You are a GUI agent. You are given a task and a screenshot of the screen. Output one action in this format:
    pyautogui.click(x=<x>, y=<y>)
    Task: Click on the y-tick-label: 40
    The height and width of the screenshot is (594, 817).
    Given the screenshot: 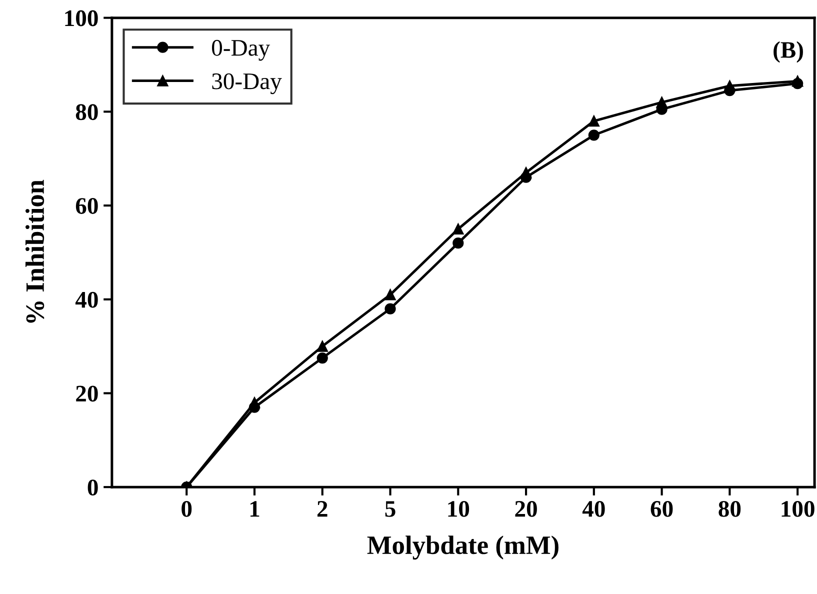 What is the action you would take?
    pyautogui.click(x=86, y=300)
    